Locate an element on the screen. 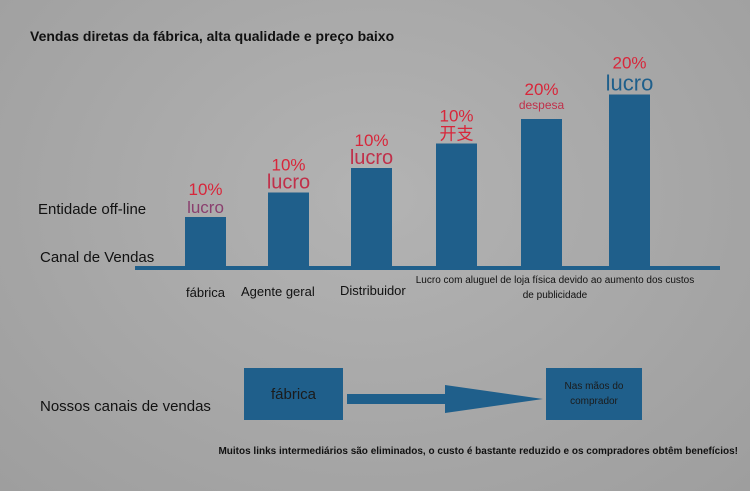 The image size is (750, 491). bar-5-word-label: despesa is located at coordinates (542, 105).